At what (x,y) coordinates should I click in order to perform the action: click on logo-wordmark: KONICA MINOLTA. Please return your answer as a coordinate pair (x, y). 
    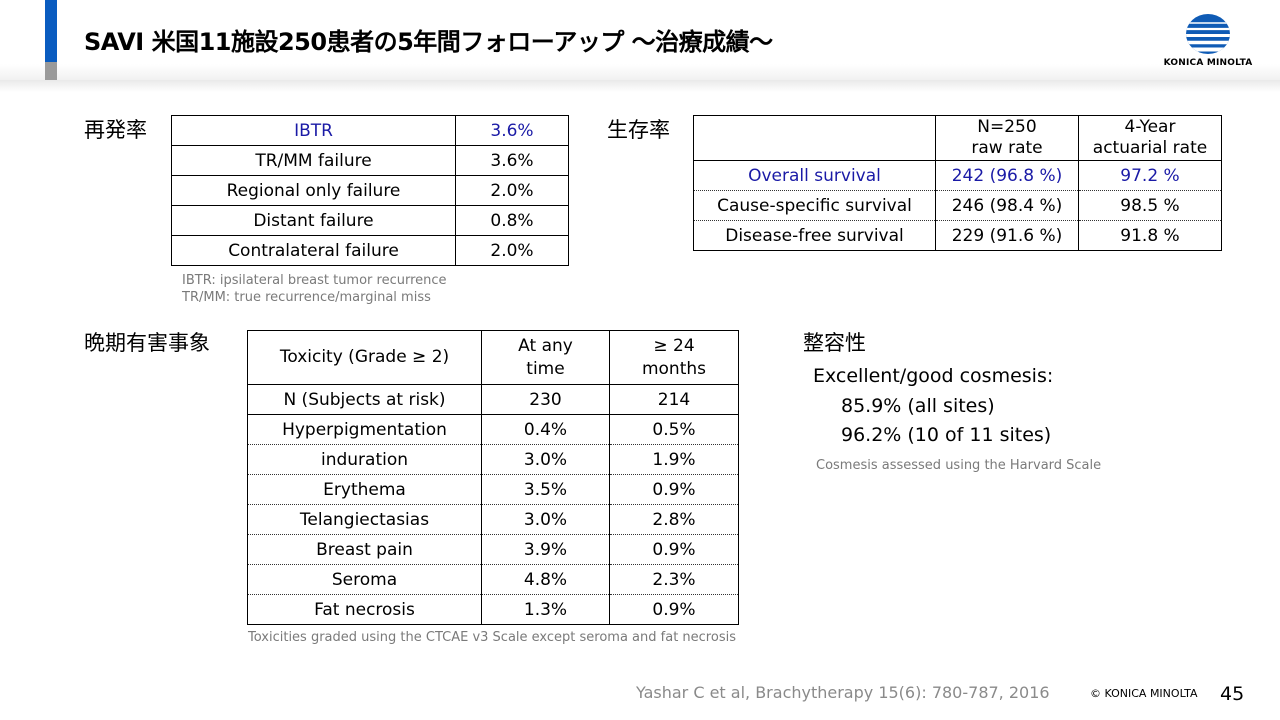
    Looking at the image, I should click on (1208, 63).